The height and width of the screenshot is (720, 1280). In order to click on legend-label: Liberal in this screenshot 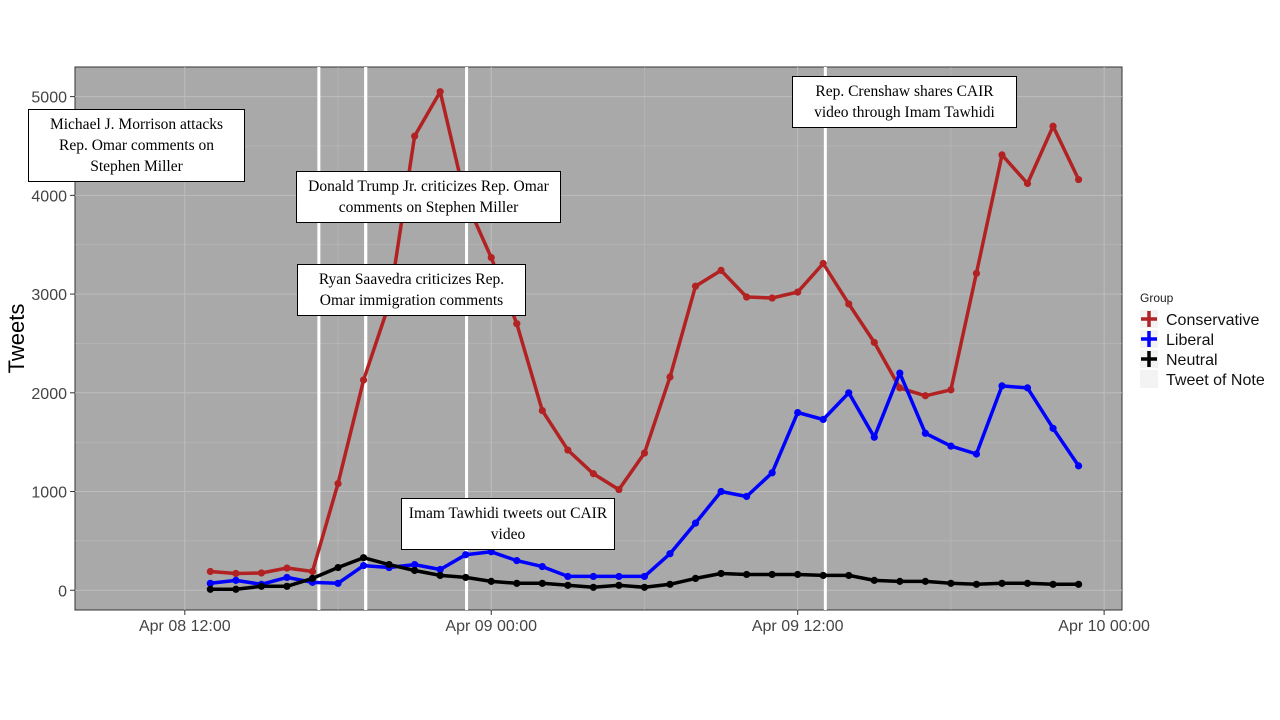, I will do `click(1190, 340)`.